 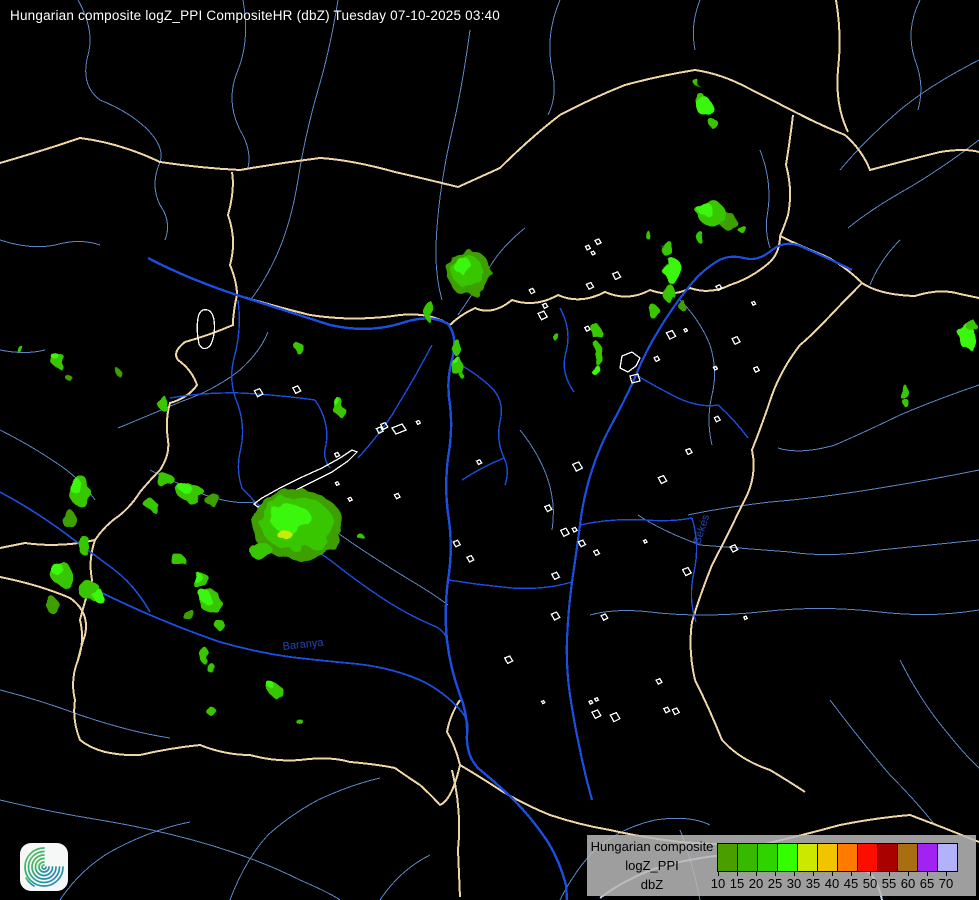 I want to click on lake-velence, so click(x=399, y=429).